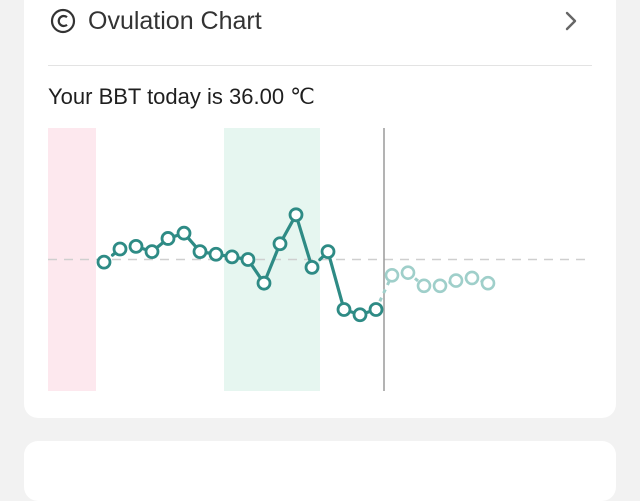 This screenshot has width=640, height=501. I want to click on forecast-segment, so click(384, 292).